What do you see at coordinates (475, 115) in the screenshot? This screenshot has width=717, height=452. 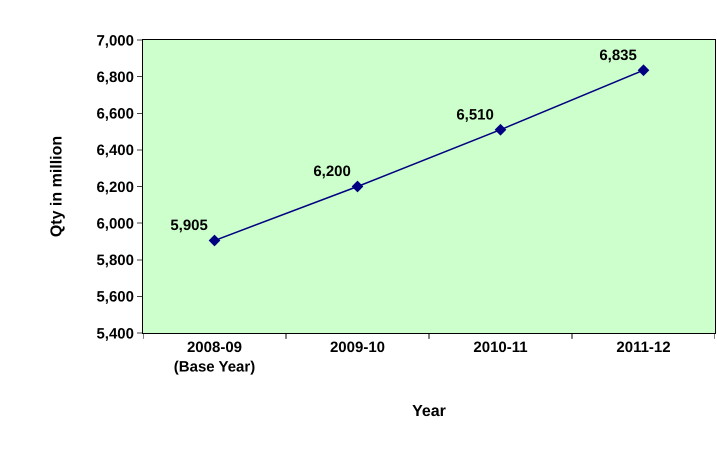 I see `data-label: 6,510` at bounding box center [475, 115].